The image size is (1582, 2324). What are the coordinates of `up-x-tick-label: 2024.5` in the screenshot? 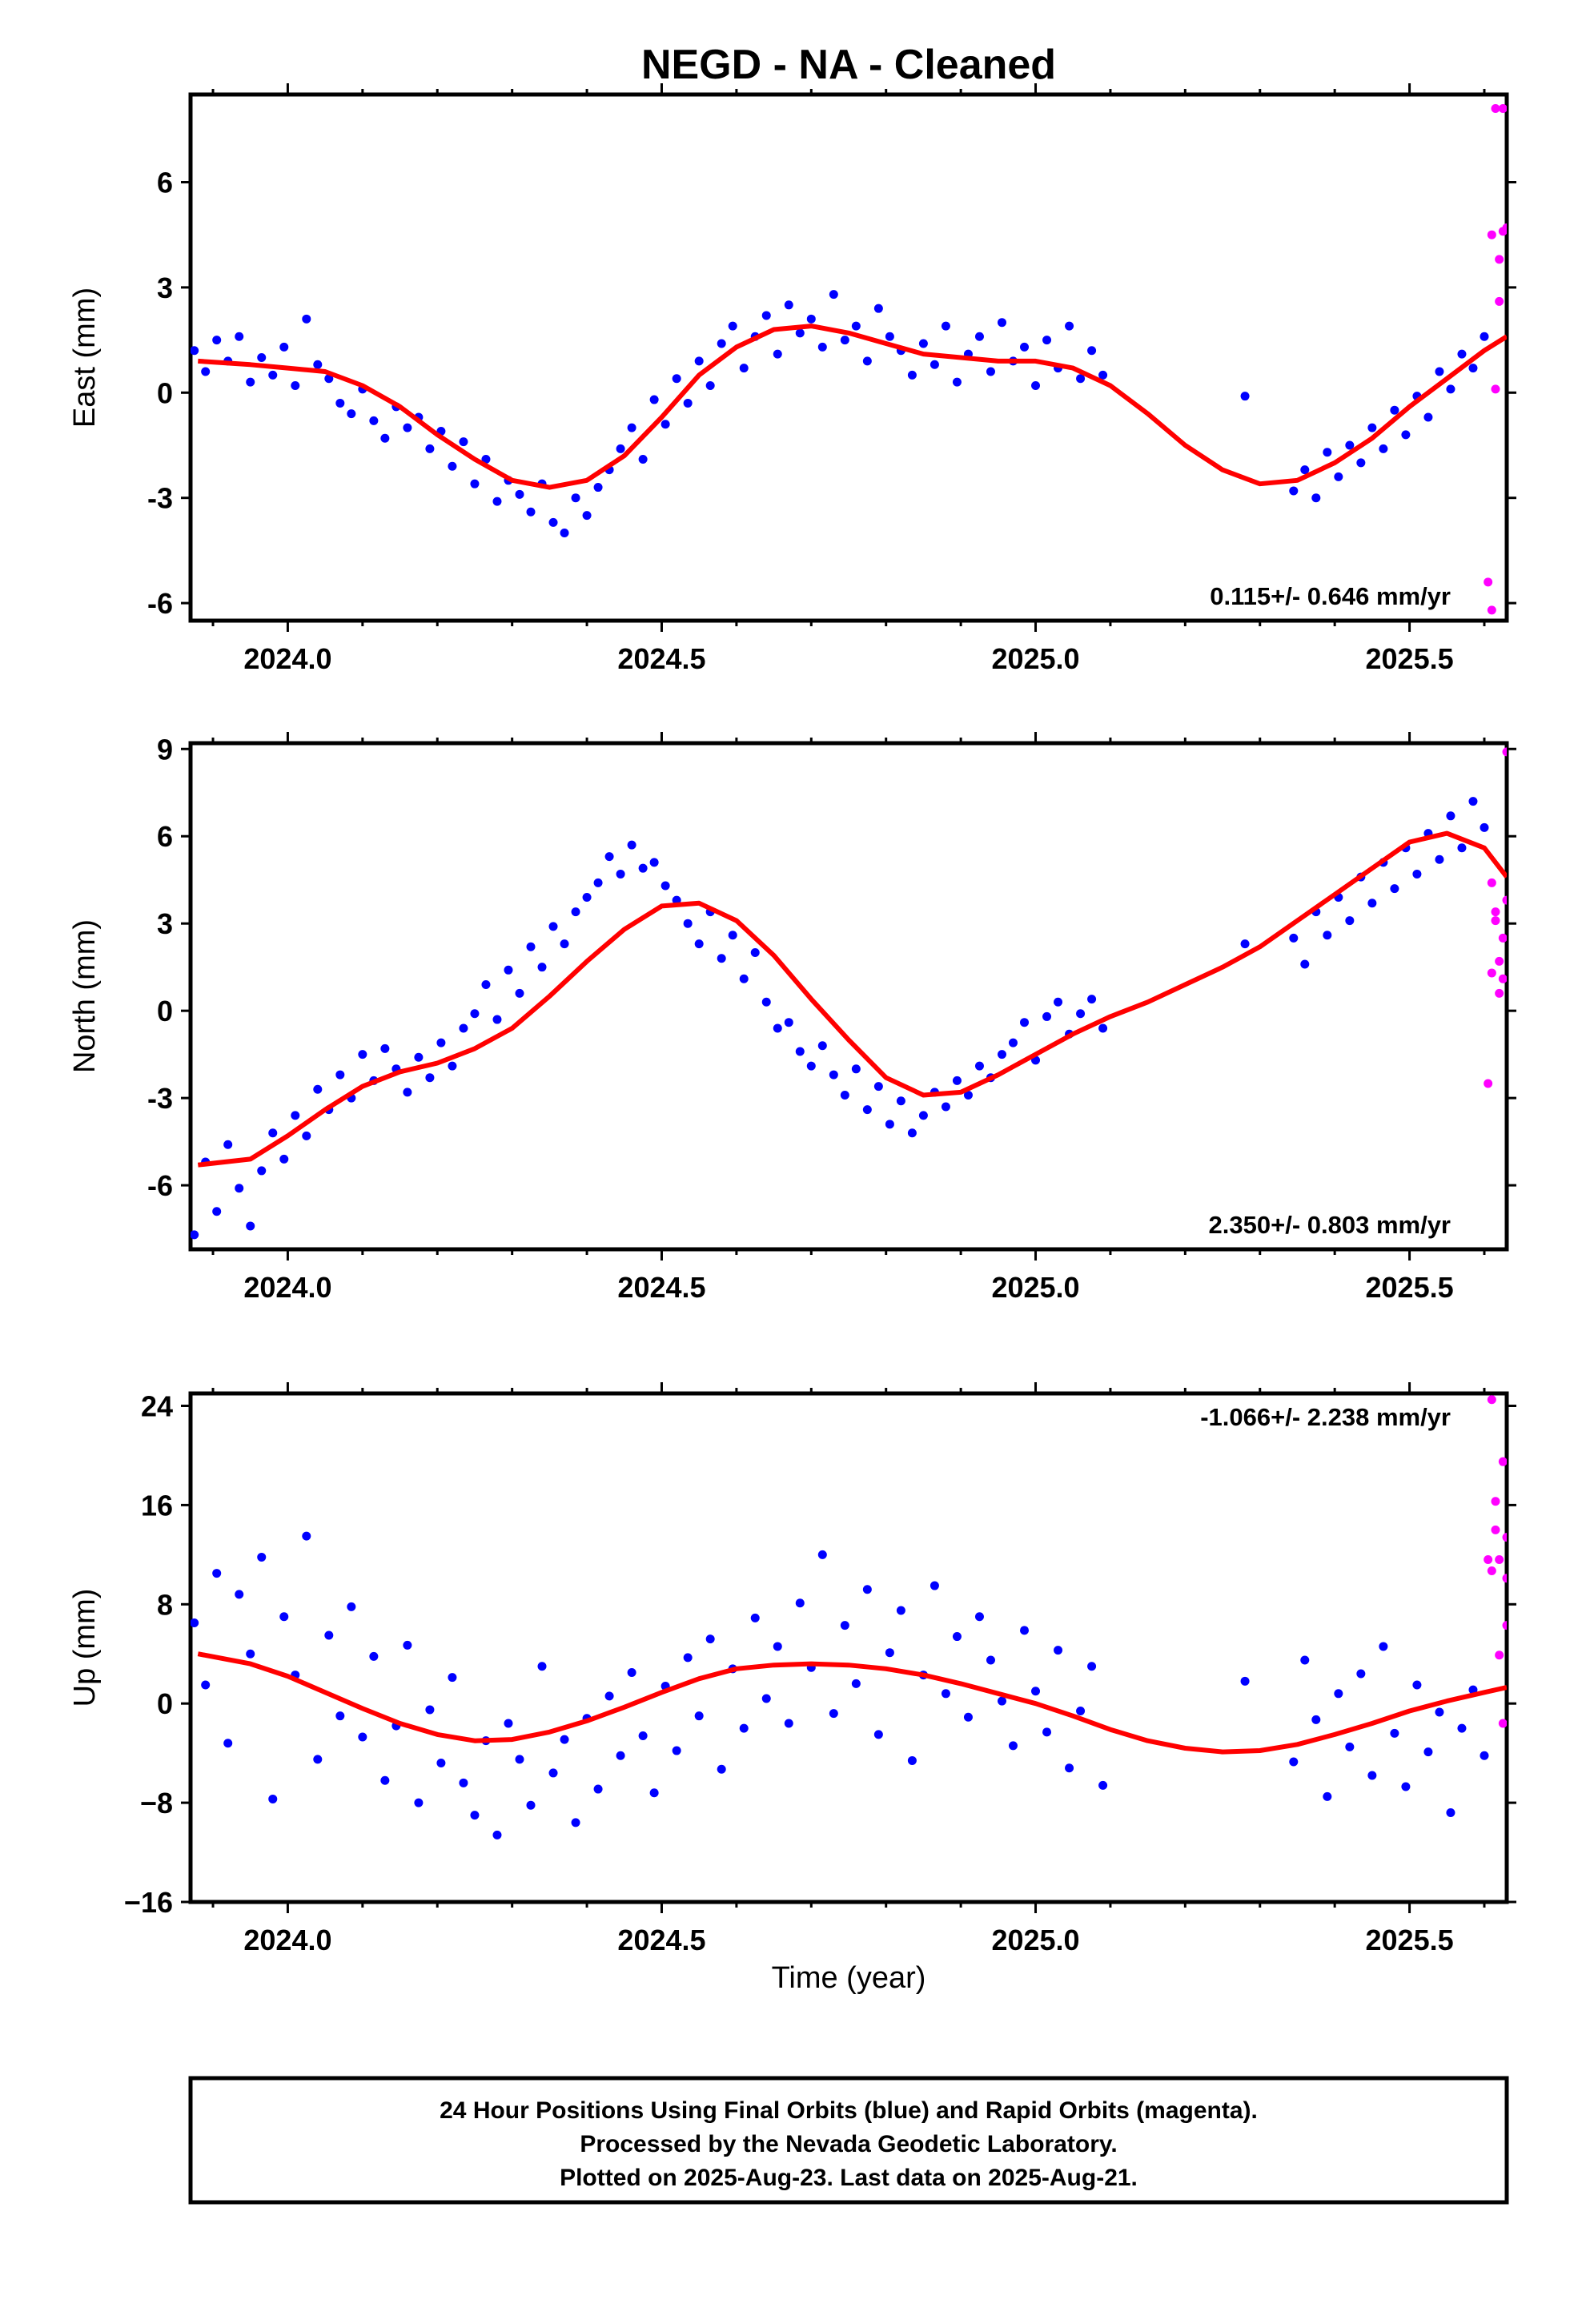 It's located at (661, 1940).